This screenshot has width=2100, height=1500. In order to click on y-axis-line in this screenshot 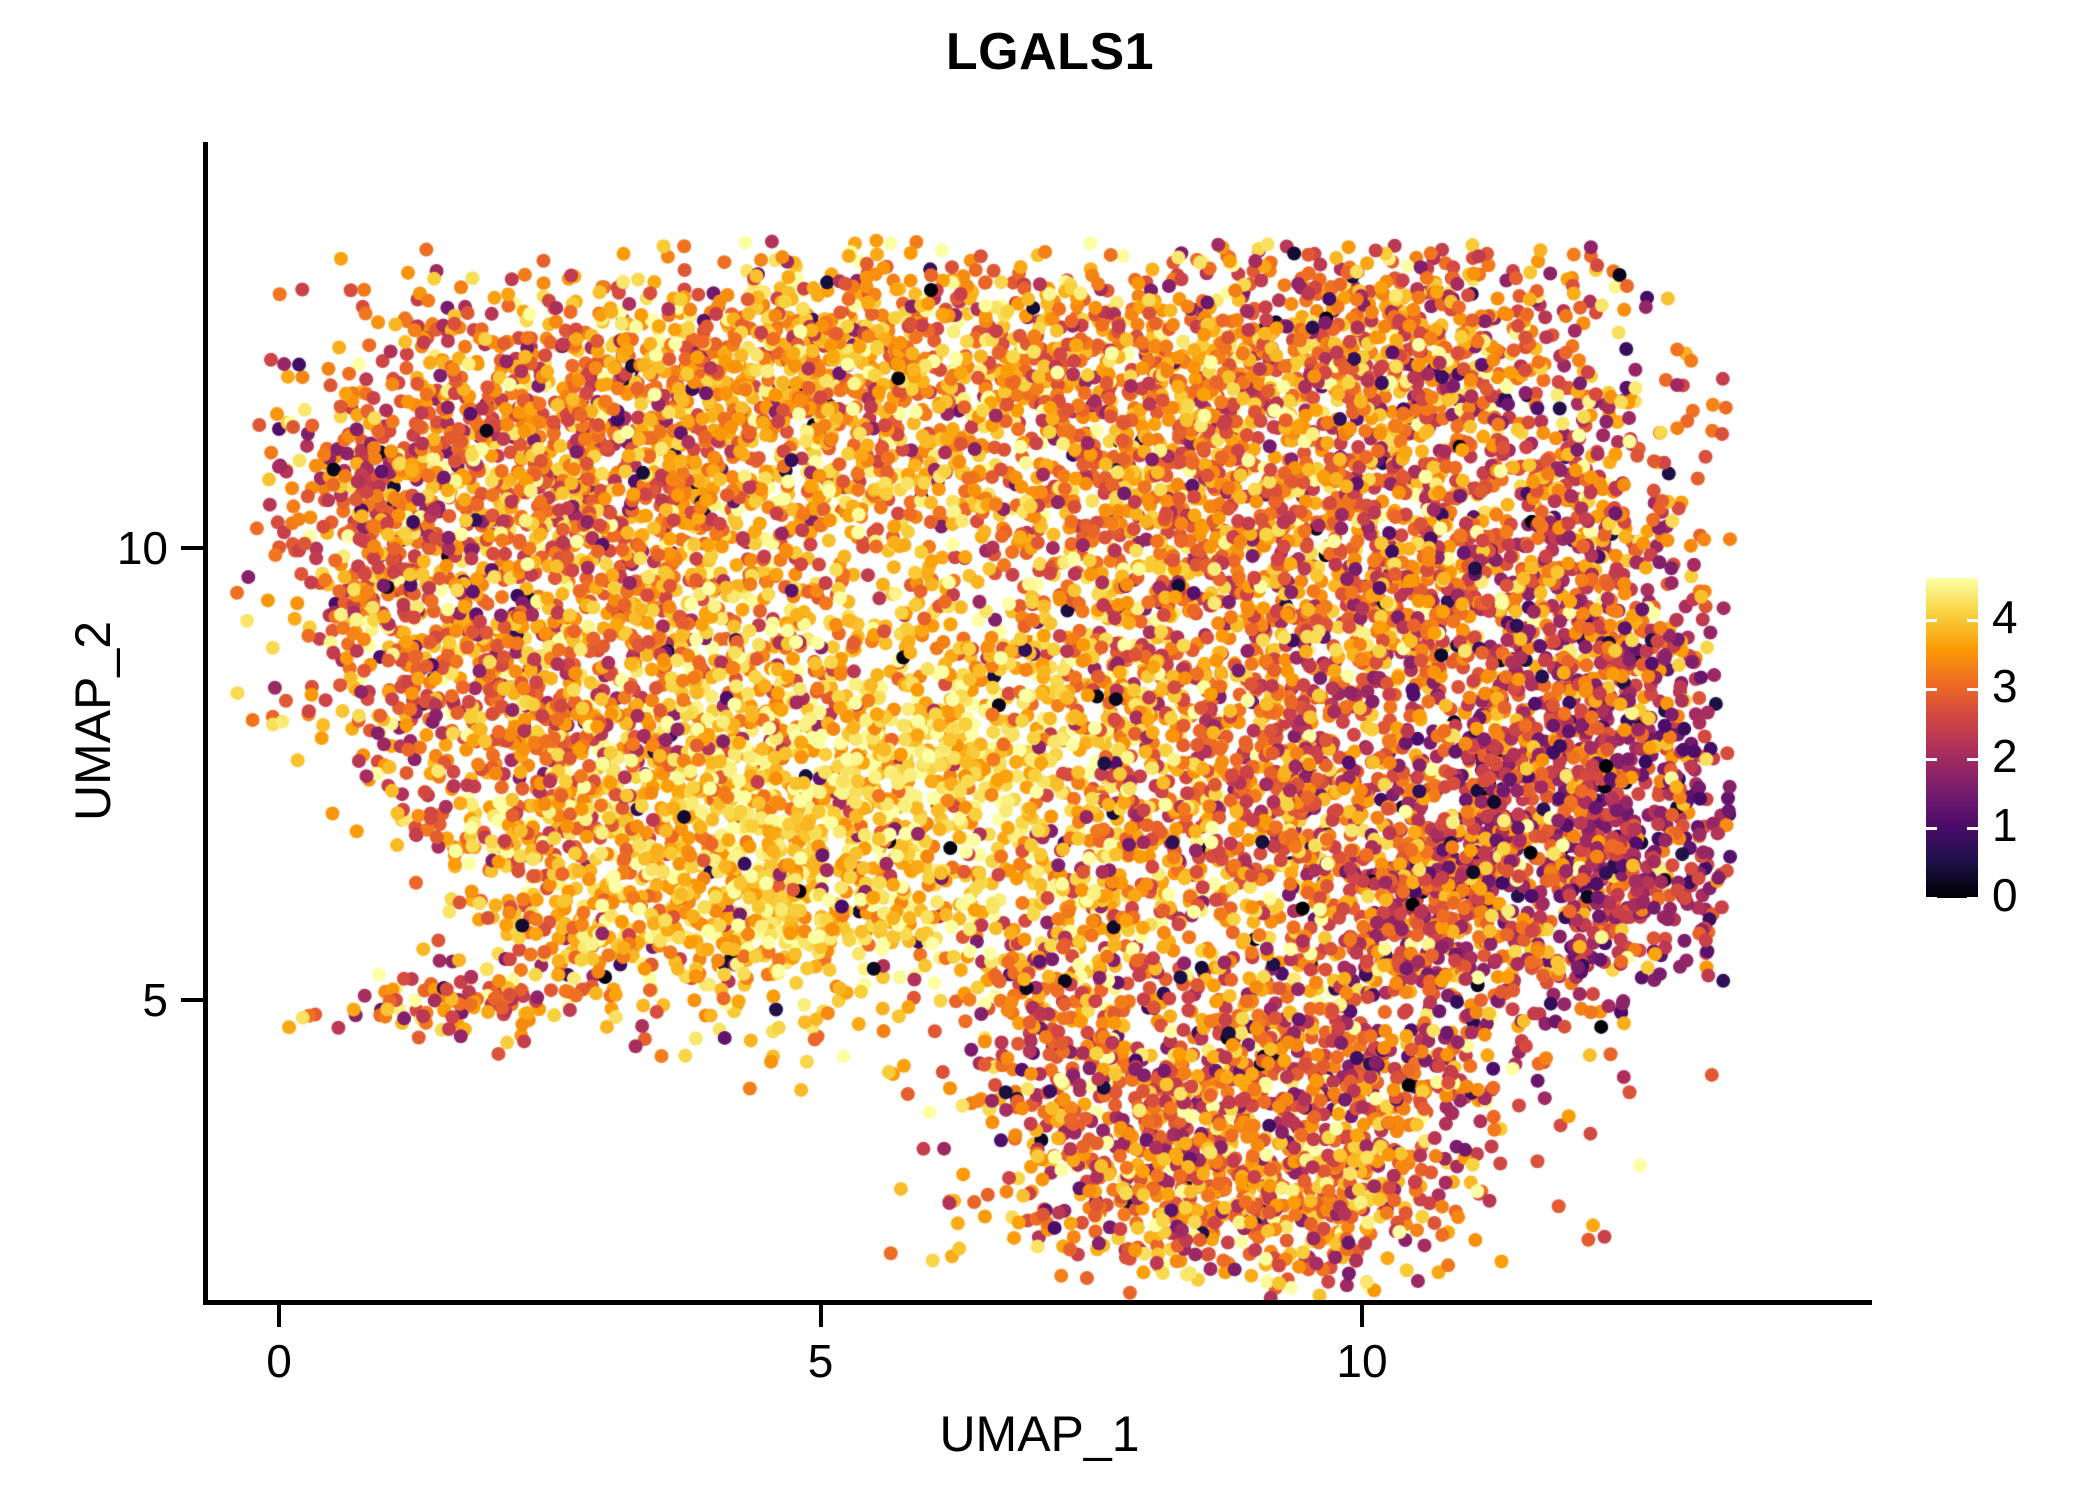, I will do `click(205, 723)`.